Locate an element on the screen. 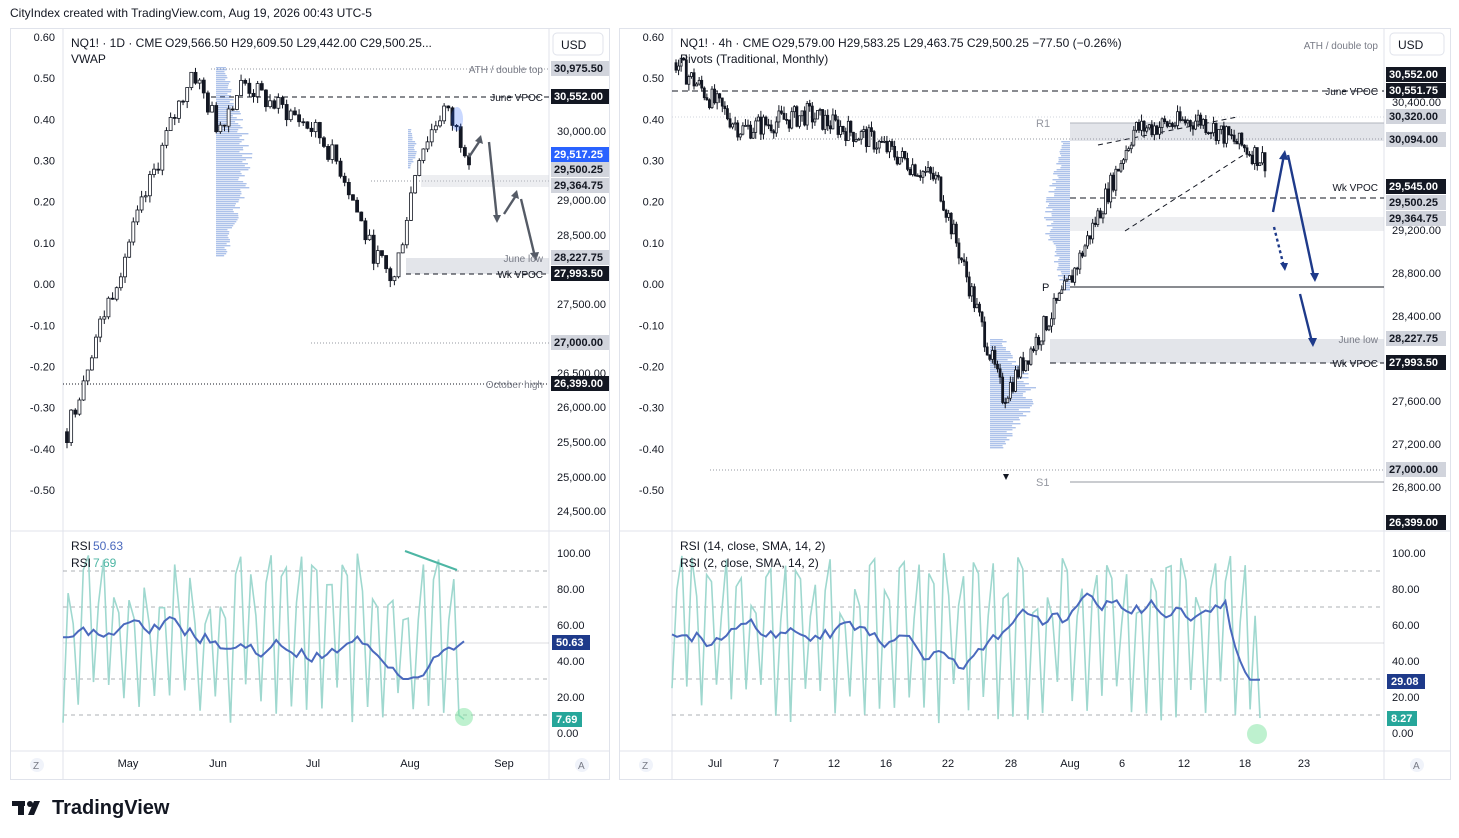 This screenshot has width=1459, height=838. price-badge-text: 30,552.00 is located at coordinates (578, 97).